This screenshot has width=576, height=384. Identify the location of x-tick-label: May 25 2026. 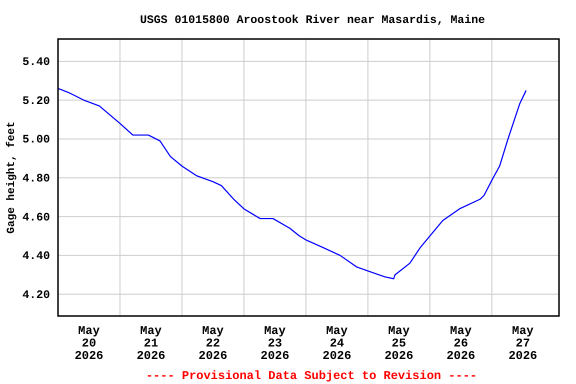
(399, 343).